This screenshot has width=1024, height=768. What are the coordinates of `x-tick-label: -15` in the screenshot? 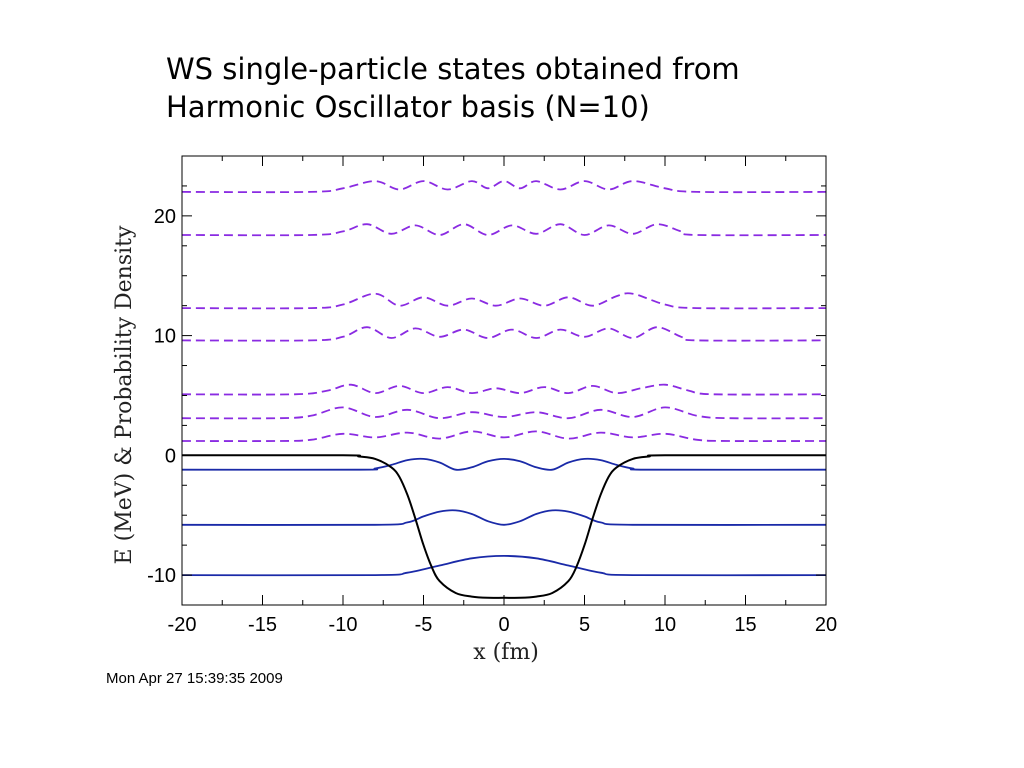 It's located at (262, 625).